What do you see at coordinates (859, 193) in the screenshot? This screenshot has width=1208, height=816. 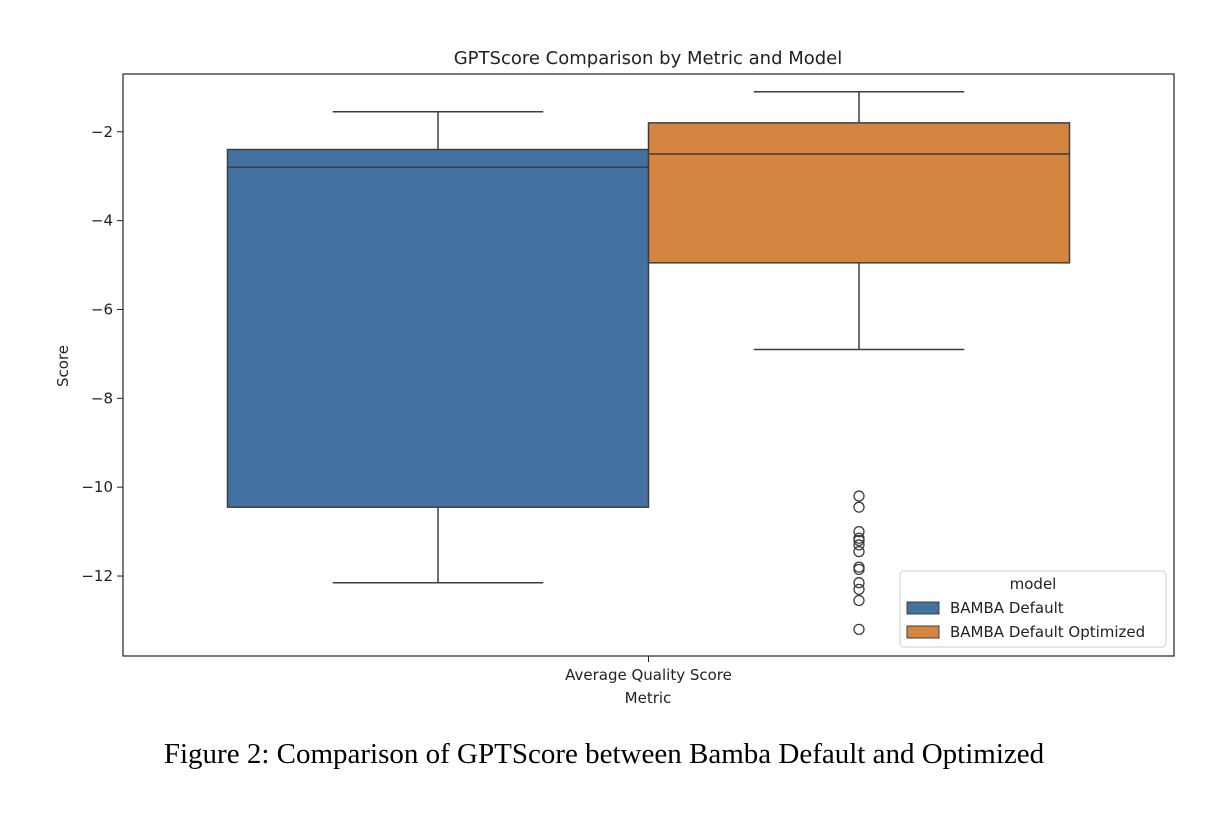 I see `box-body` at bounding box center [859, 193].